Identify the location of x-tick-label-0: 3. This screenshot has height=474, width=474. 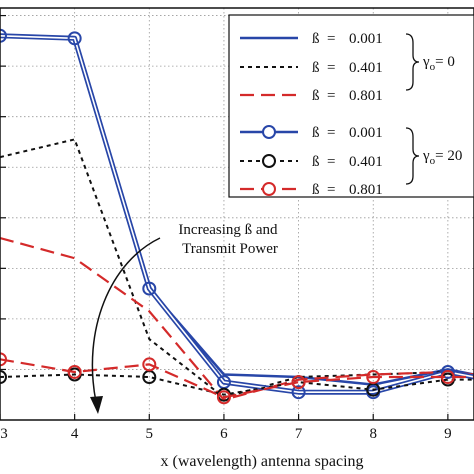
(4, 434).